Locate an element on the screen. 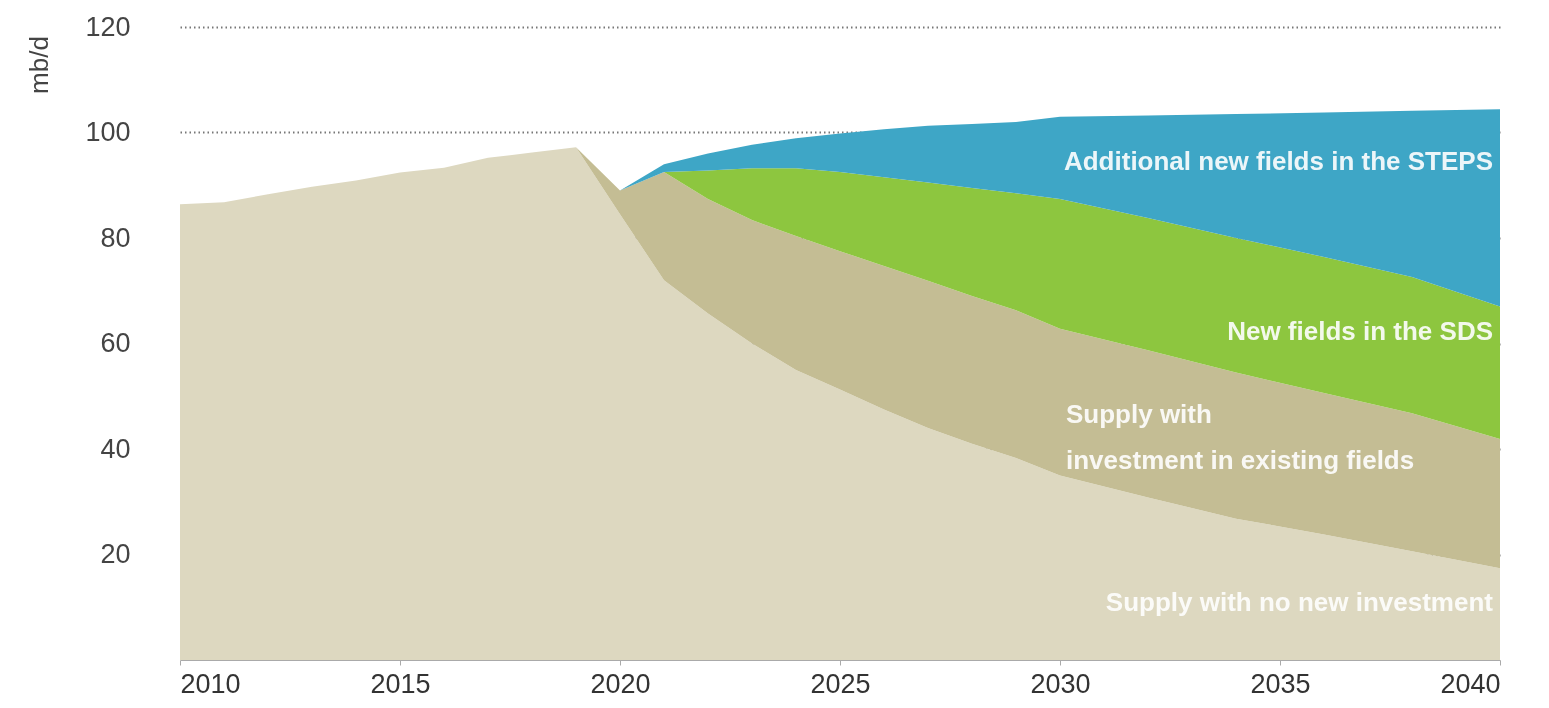  x-tick-label: 2020 is located at coordinates (620, 683).